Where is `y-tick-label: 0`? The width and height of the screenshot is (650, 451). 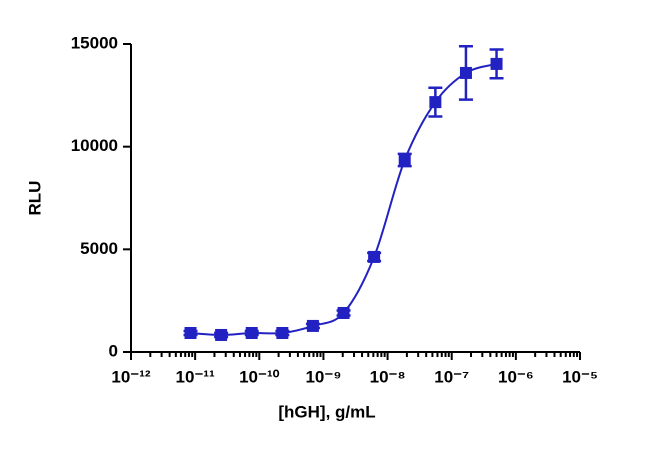 y-tick-label: 0 is located at coordinates (113, 350).